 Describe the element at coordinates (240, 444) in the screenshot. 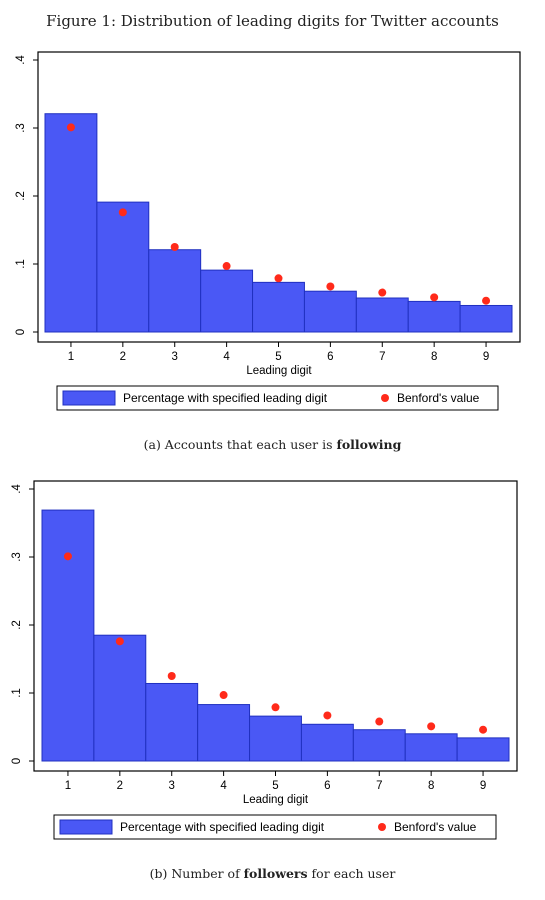

I see `caption-a-prefix: (a) Accounts that each user is` at that location.